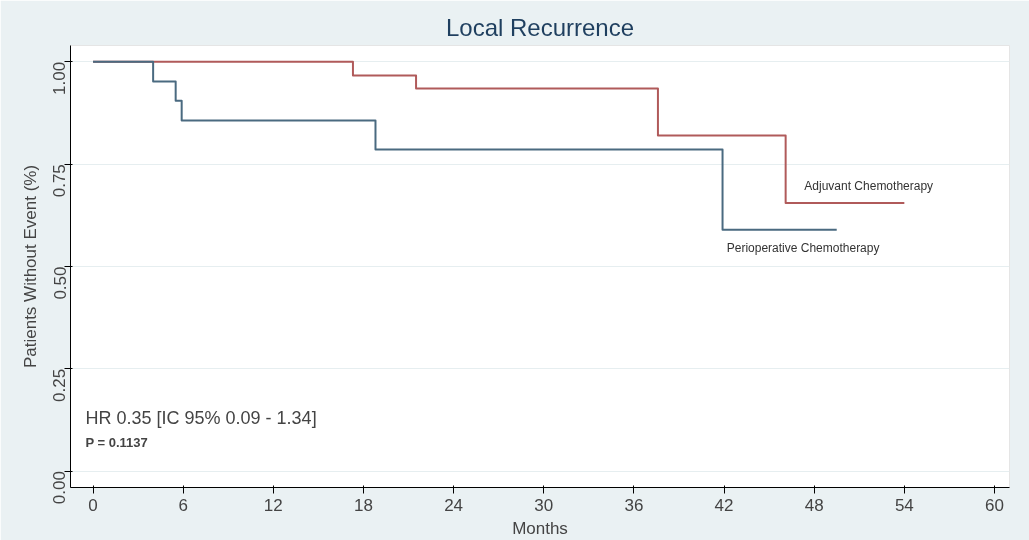  I want to click on x-tick-label: 60, so click(994, 505).